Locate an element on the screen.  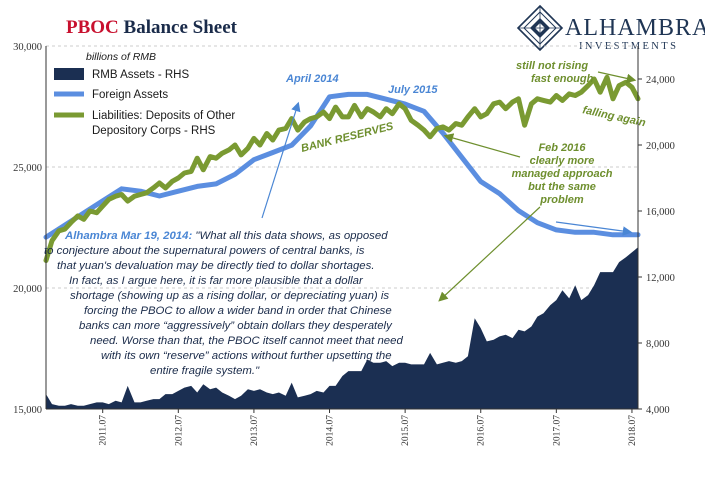
annotation-july-2015: July 2015 is located at coordinates (413, 90).